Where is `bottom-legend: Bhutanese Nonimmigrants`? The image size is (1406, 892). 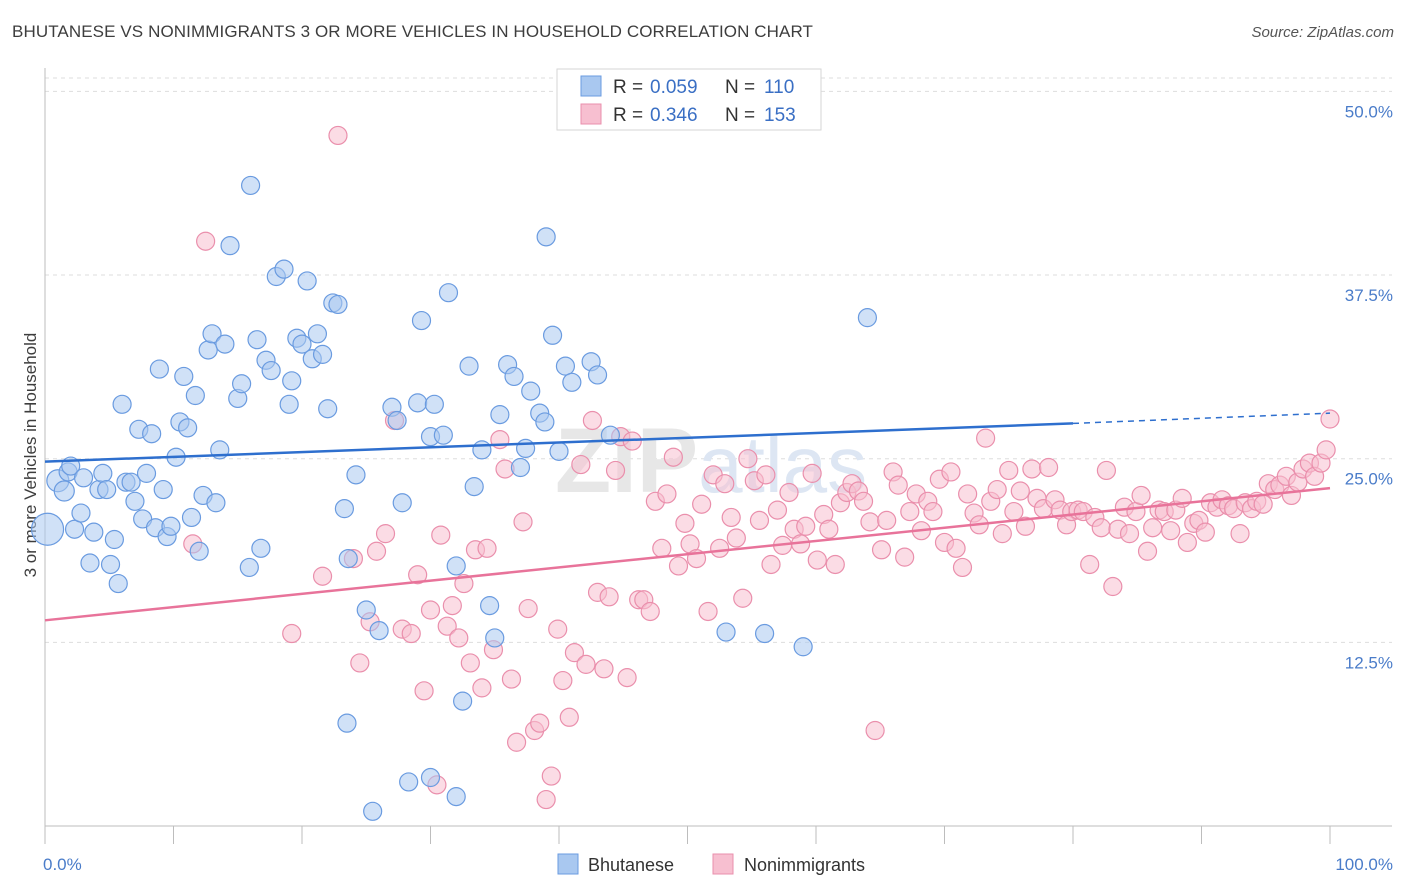
bottom-legend: Bhutanese Nonimmigrants is located at coordinates (711, 864).